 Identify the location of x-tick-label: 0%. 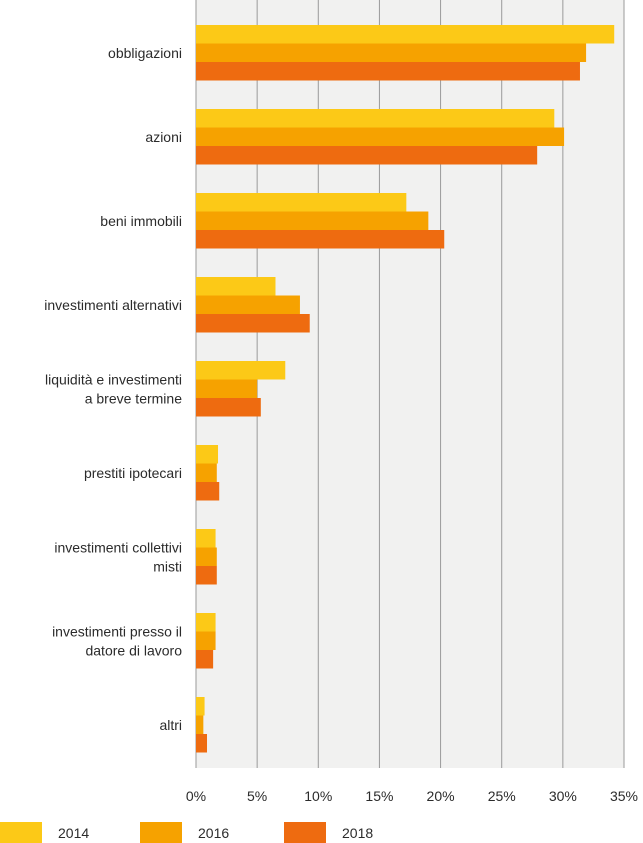
(196, 796).